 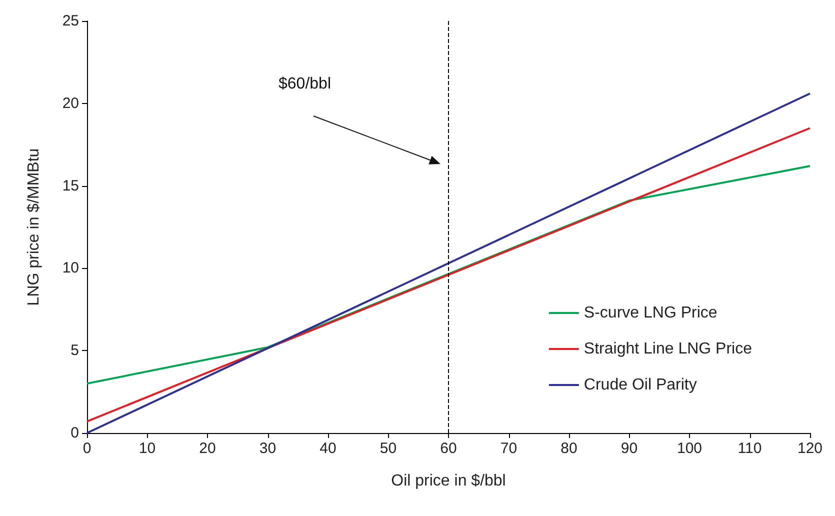 What do you see at coordinates (304, 84) in the screenshot?
I see `annotation: $60/bbl` at bounding box center [304, 84].